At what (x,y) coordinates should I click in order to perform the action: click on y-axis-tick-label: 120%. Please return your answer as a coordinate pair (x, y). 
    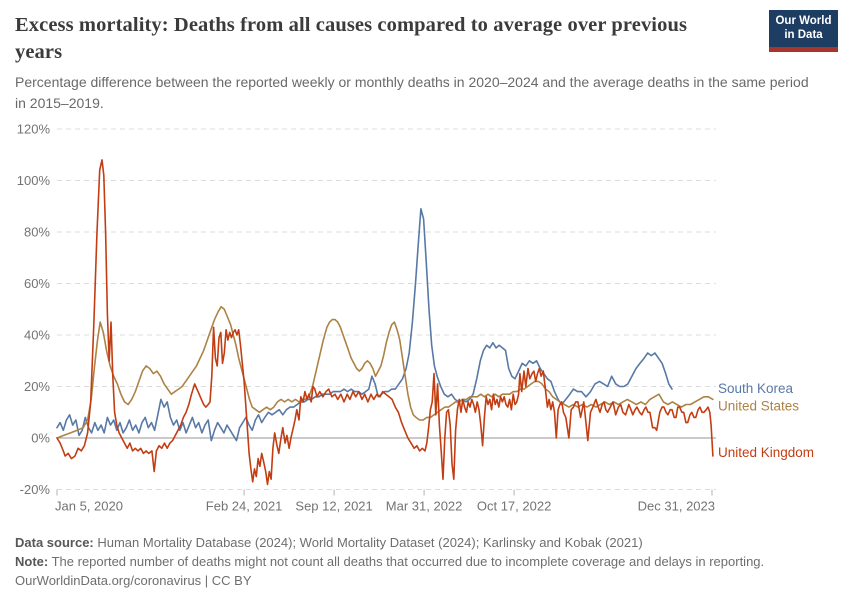
    Looking at the image, I should click on (34, 129).